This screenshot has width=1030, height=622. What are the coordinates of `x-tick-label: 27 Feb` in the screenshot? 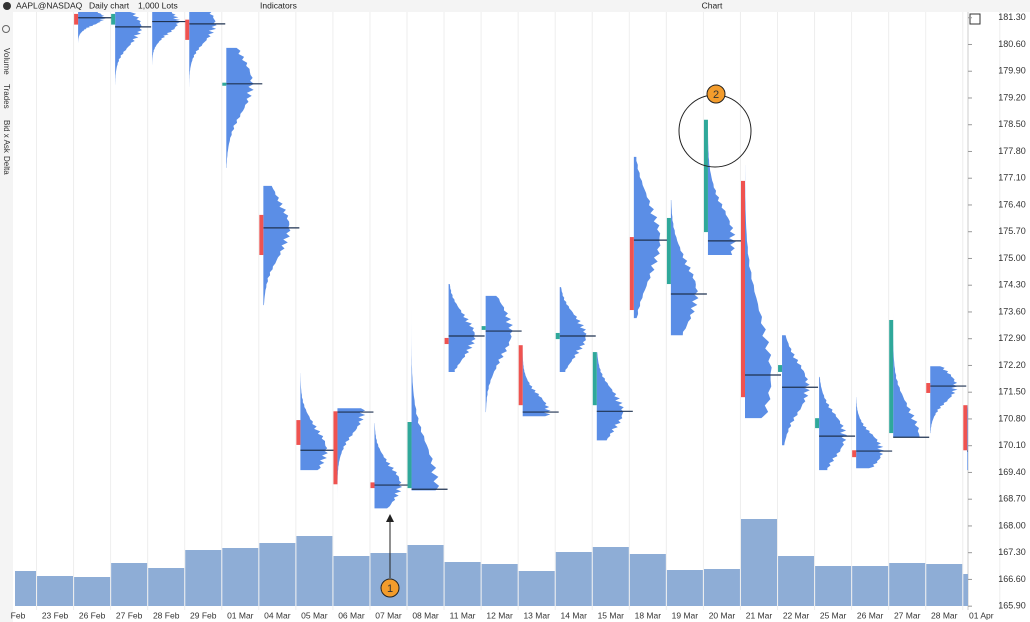 It's located at (129, 615).